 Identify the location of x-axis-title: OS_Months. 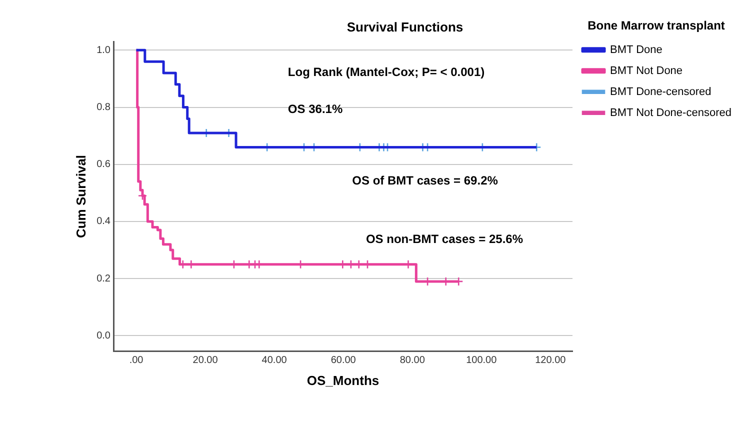
(343, 380).